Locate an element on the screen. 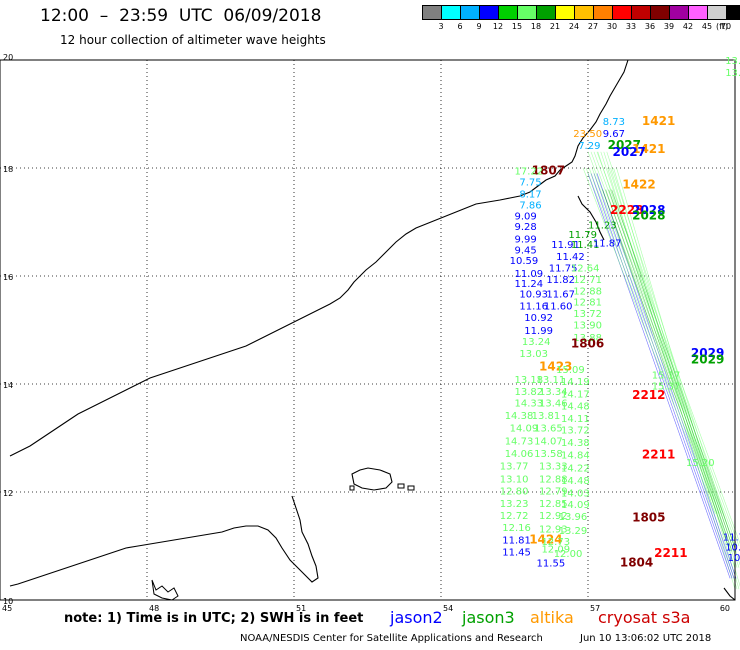 The width and height of the screenshot is (740, 650). wave-height-label: 11.24 is located at coordinates (529, 284).